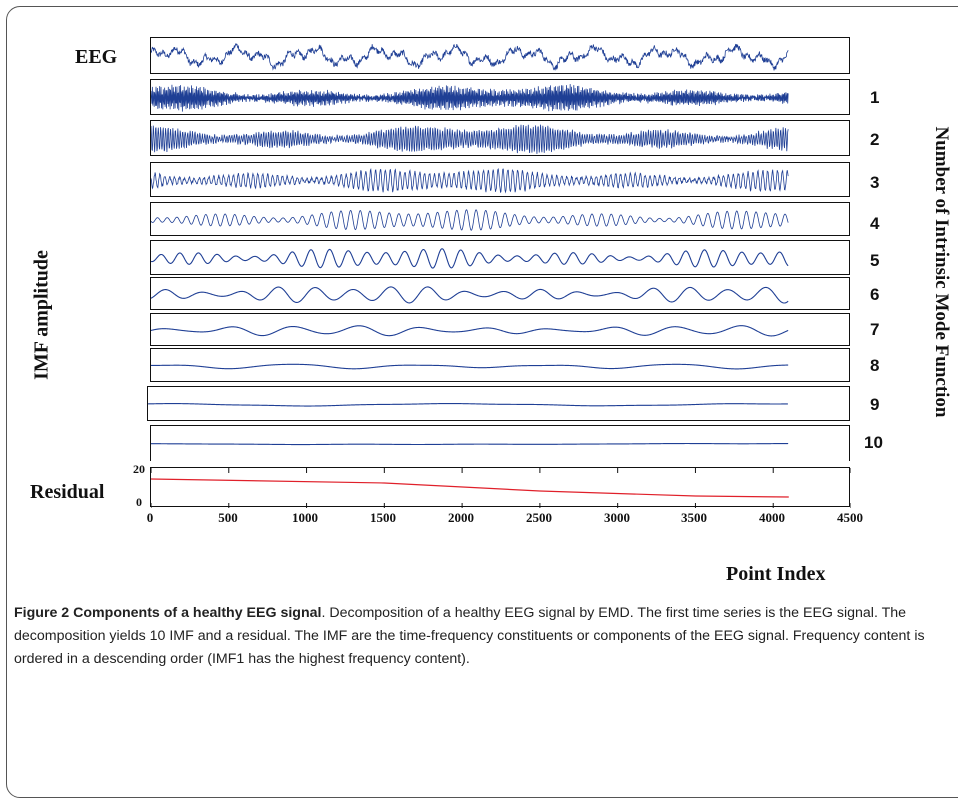 The width and height of the screenshot is (958, 798). I want to click on x-axis-label: Point Index, so click(776, 574).